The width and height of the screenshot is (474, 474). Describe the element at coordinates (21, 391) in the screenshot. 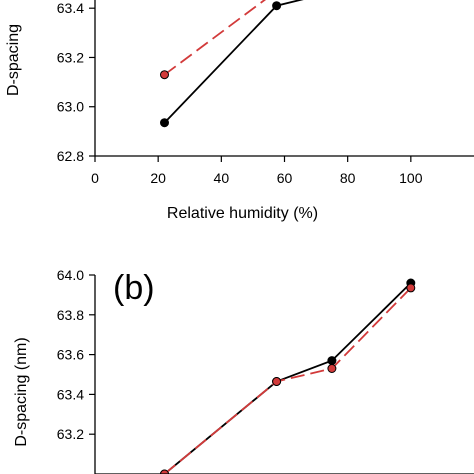

I see `panel-b-y-label: D-spacing (nm)` at that location.